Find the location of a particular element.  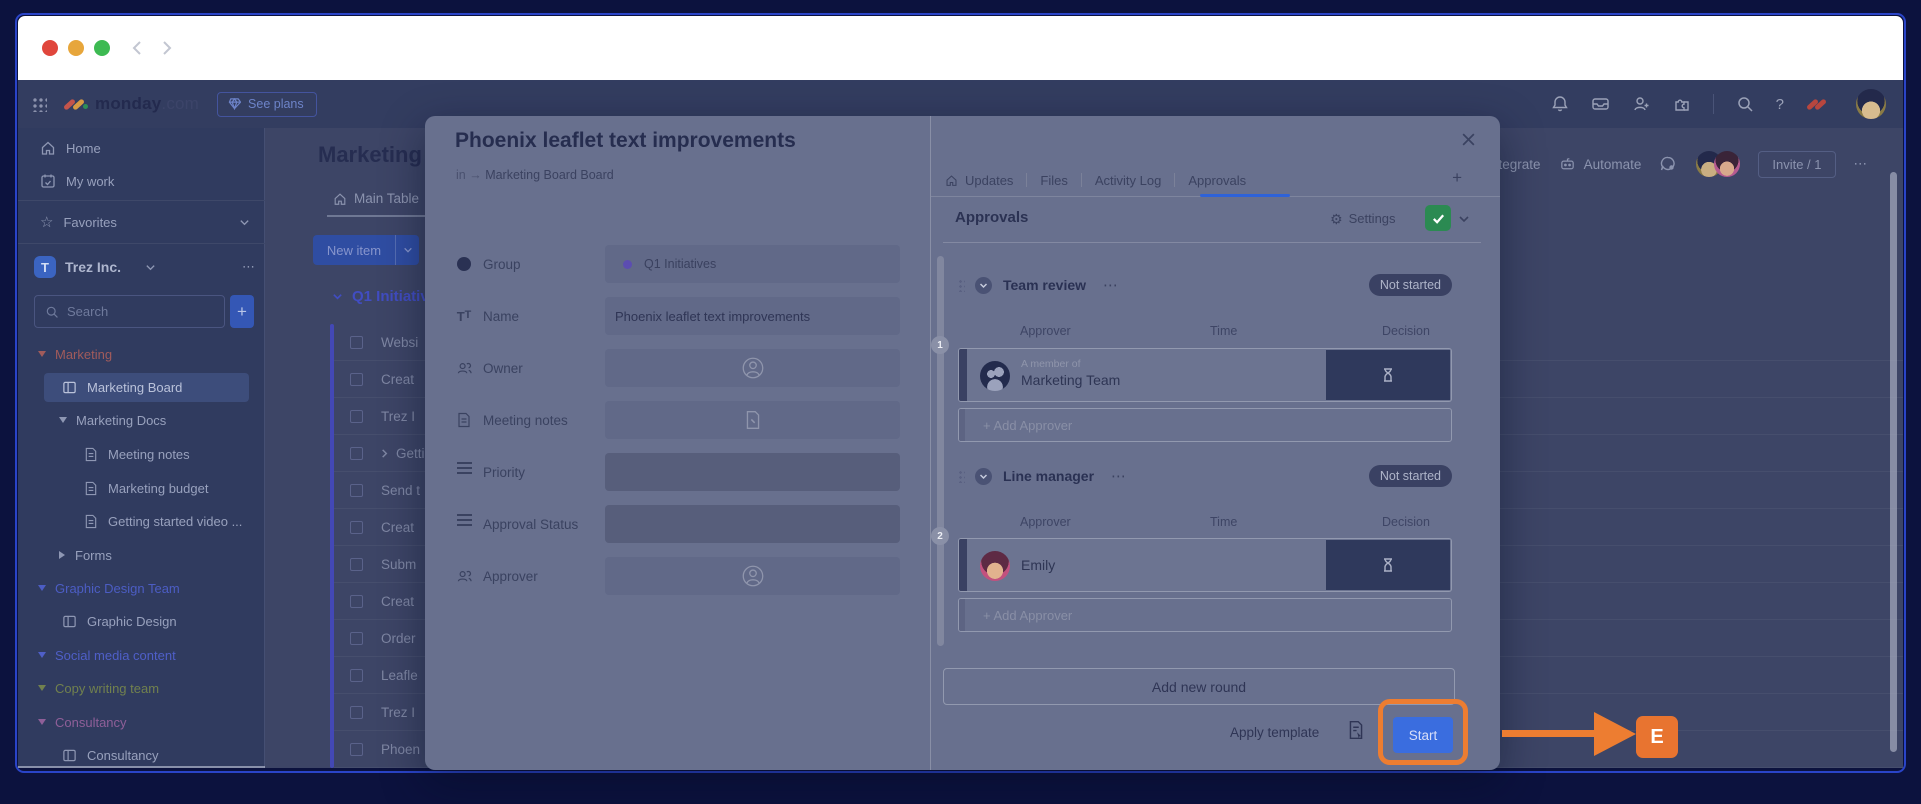

sidebar-item-marketing-docs: Marketing Docs is located at coordinates (112, 420).